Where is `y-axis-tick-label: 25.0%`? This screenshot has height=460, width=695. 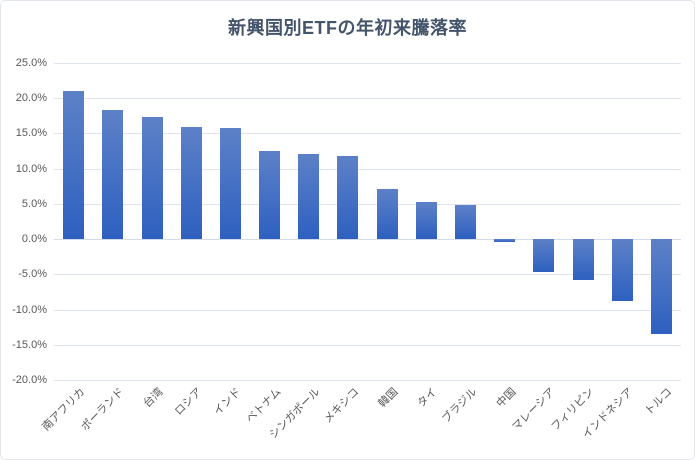
y-axis-tick-label: 25.0% is located at coordinates (31, 63).